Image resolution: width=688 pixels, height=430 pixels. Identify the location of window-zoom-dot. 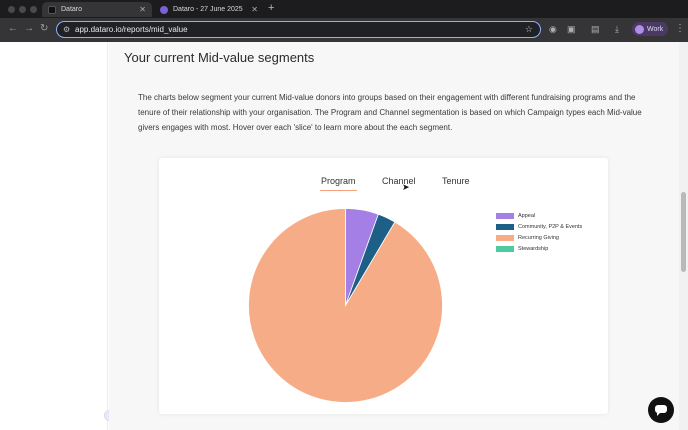
(33, 9).